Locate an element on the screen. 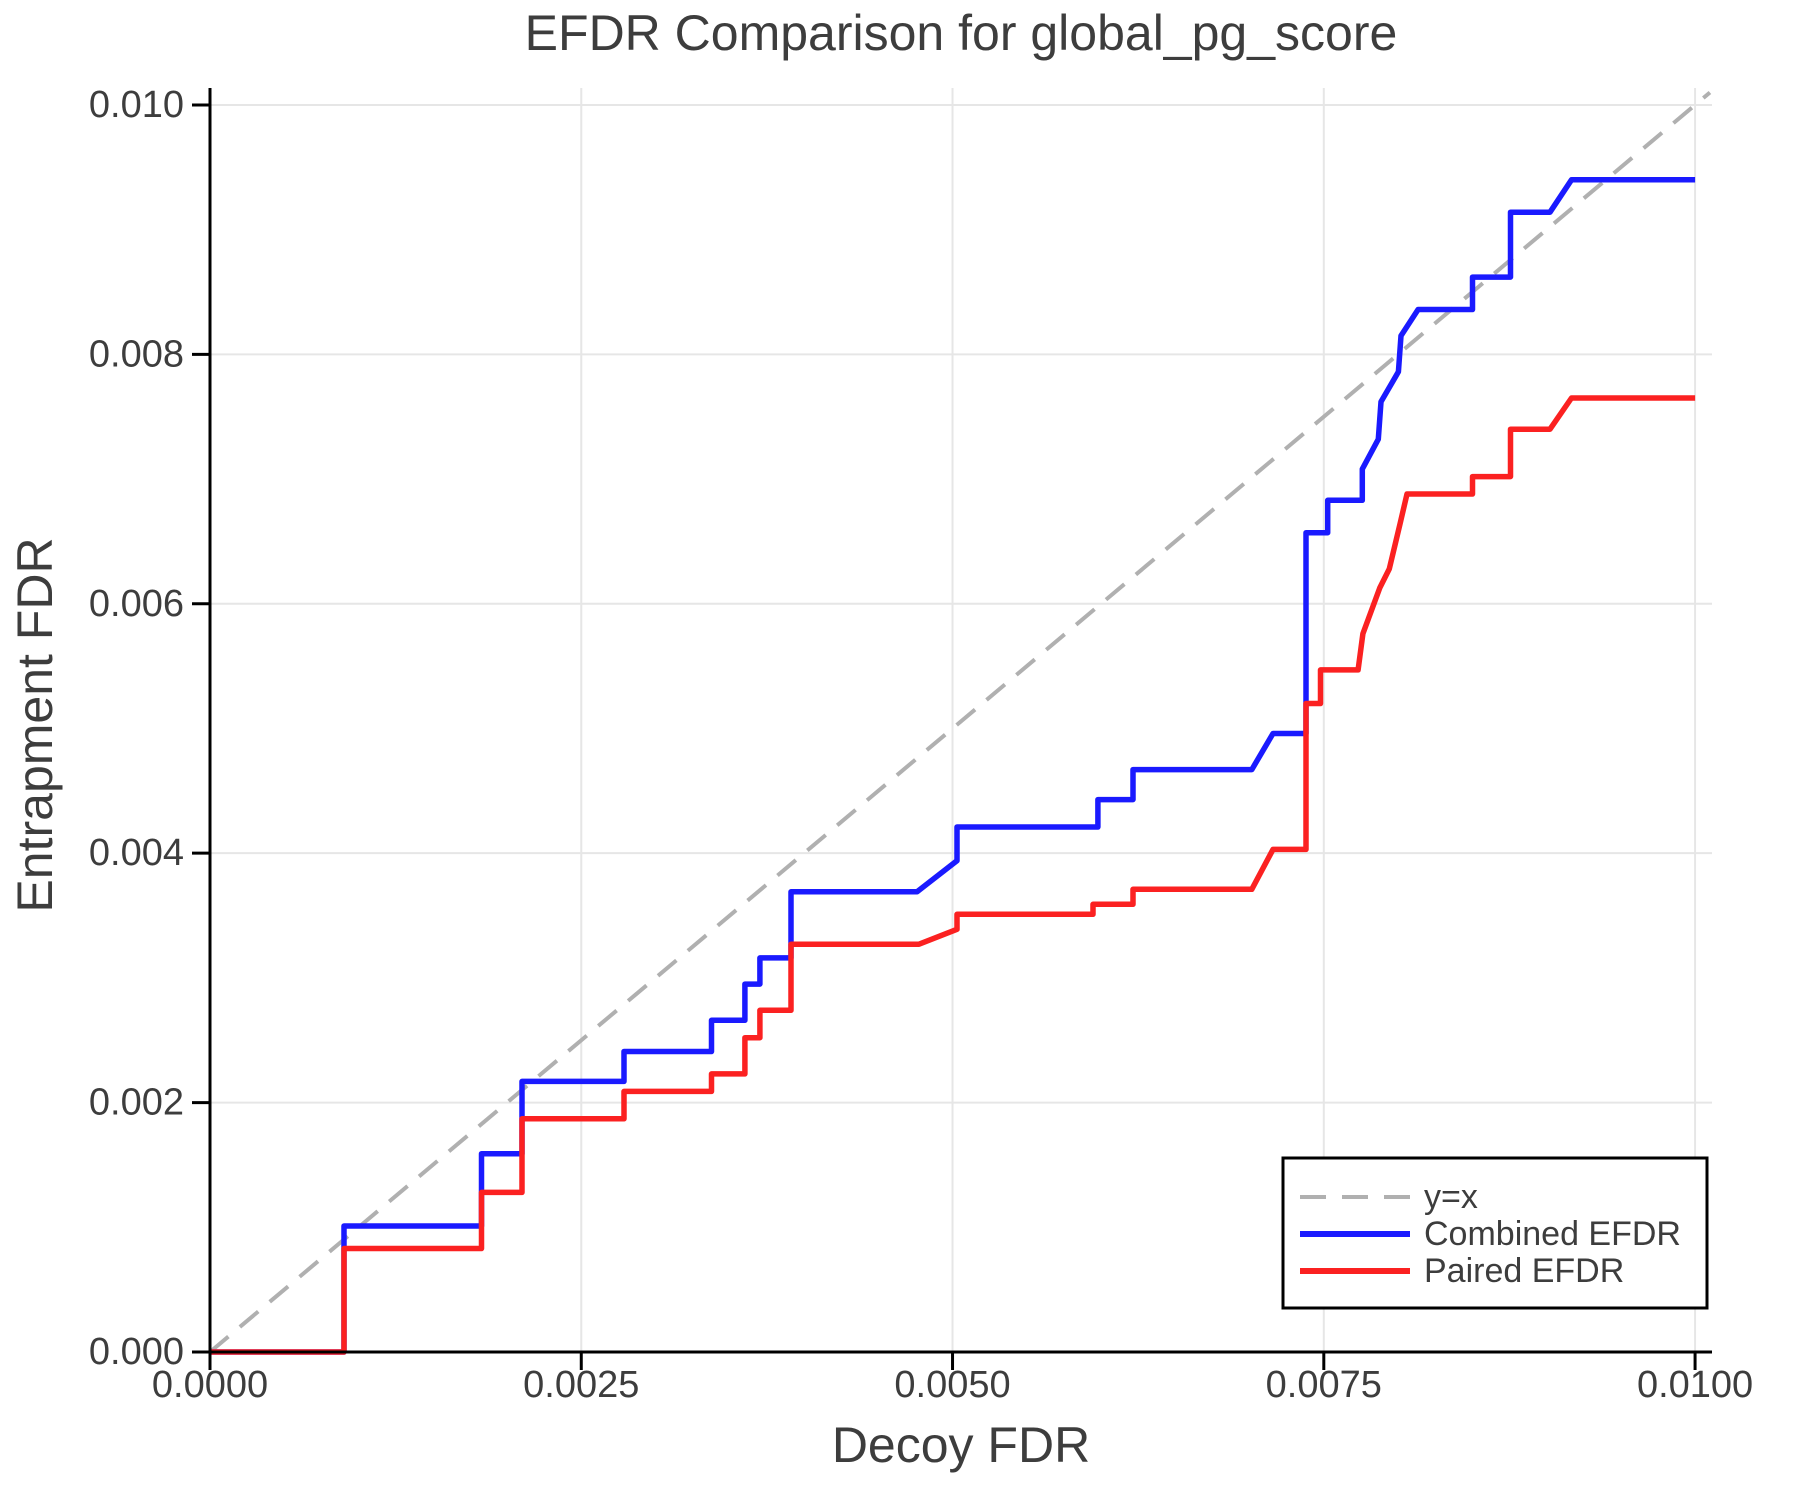 This screenshot has height=1500, width=1800. x-tick-label: 0.0050 is located at coordinates (952, 1385).